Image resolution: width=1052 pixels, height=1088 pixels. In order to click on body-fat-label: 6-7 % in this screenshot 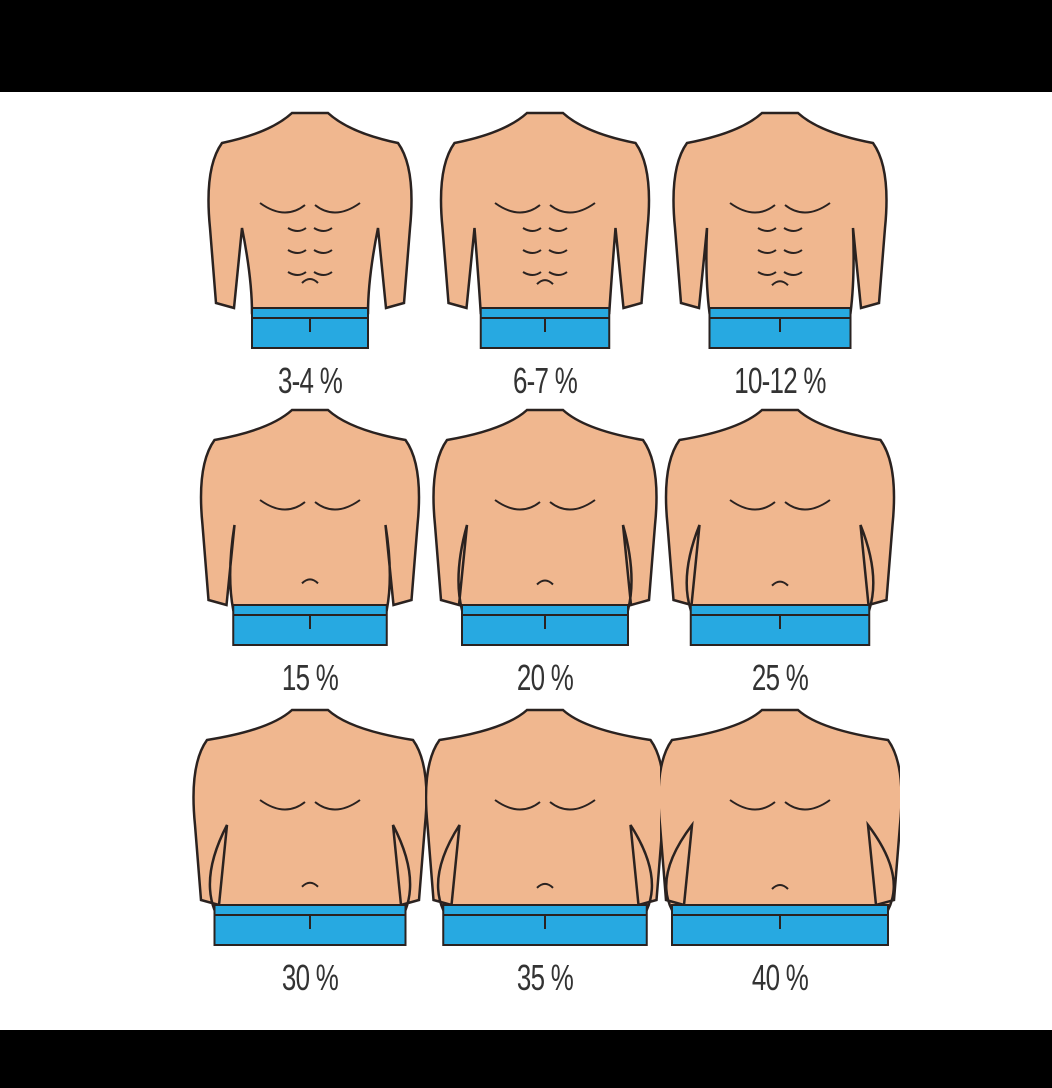, I will do `click(545, 380)`.